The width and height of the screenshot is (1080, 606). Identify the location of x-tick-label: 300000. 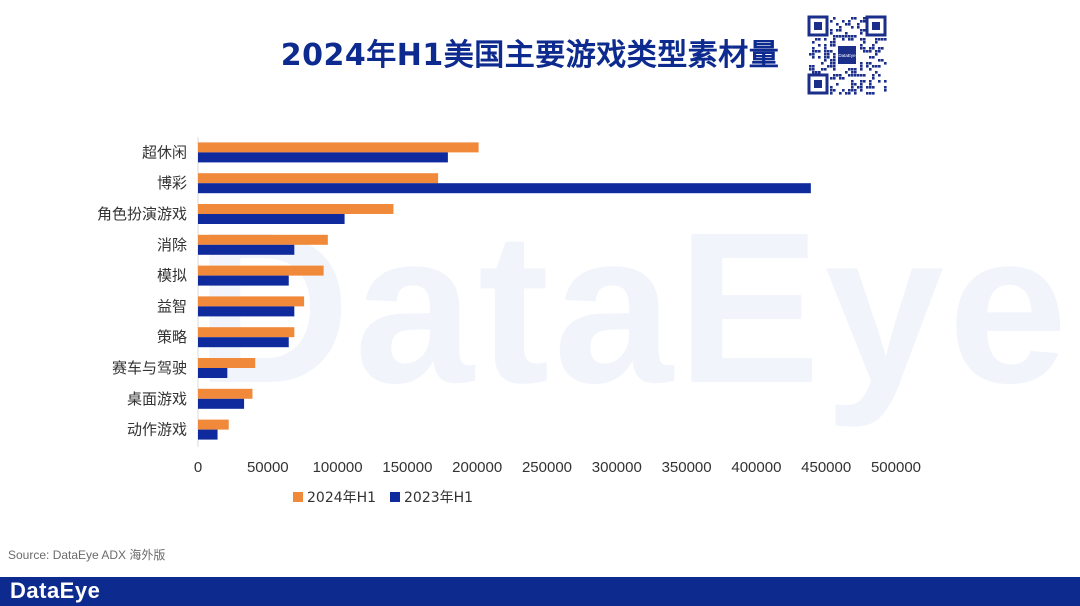
(617, 467).